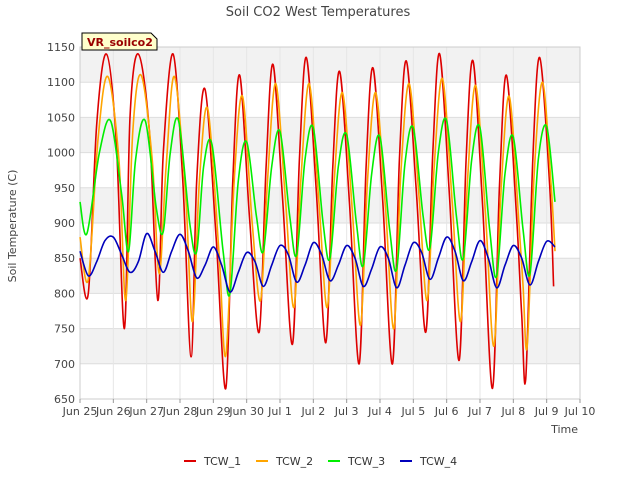 The height and width of the screenshot is (484, 640). I want to click on x-tick-label: Jul 8, so click(512, 411).